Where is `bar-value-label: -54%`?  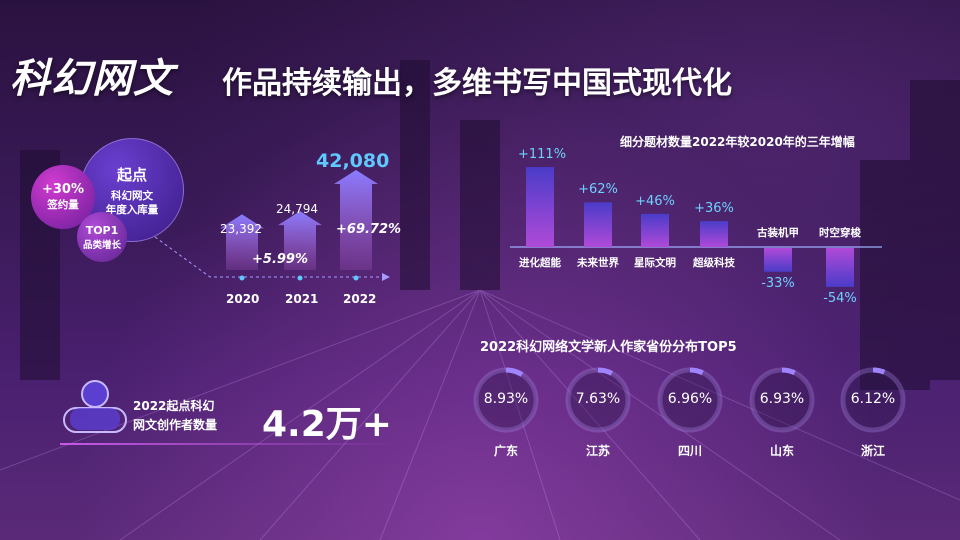 bar-value-label: -54% is located at coordinates (840, 298).